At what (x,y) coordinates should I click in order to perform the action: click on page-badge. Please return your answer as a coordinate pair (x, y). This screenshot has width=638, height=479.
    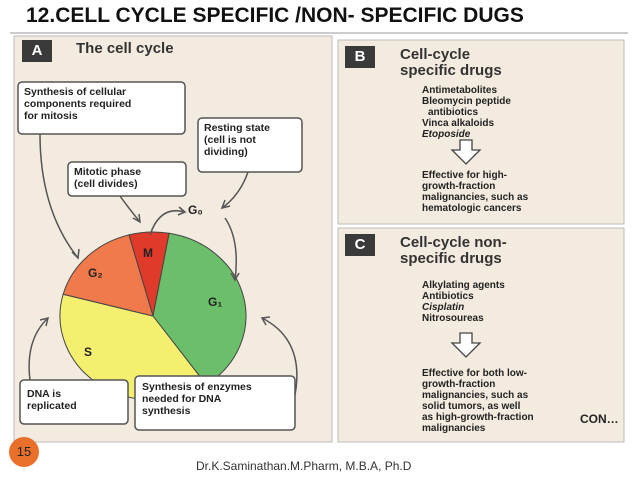
    Looking at the image, I should click on (24, 452).